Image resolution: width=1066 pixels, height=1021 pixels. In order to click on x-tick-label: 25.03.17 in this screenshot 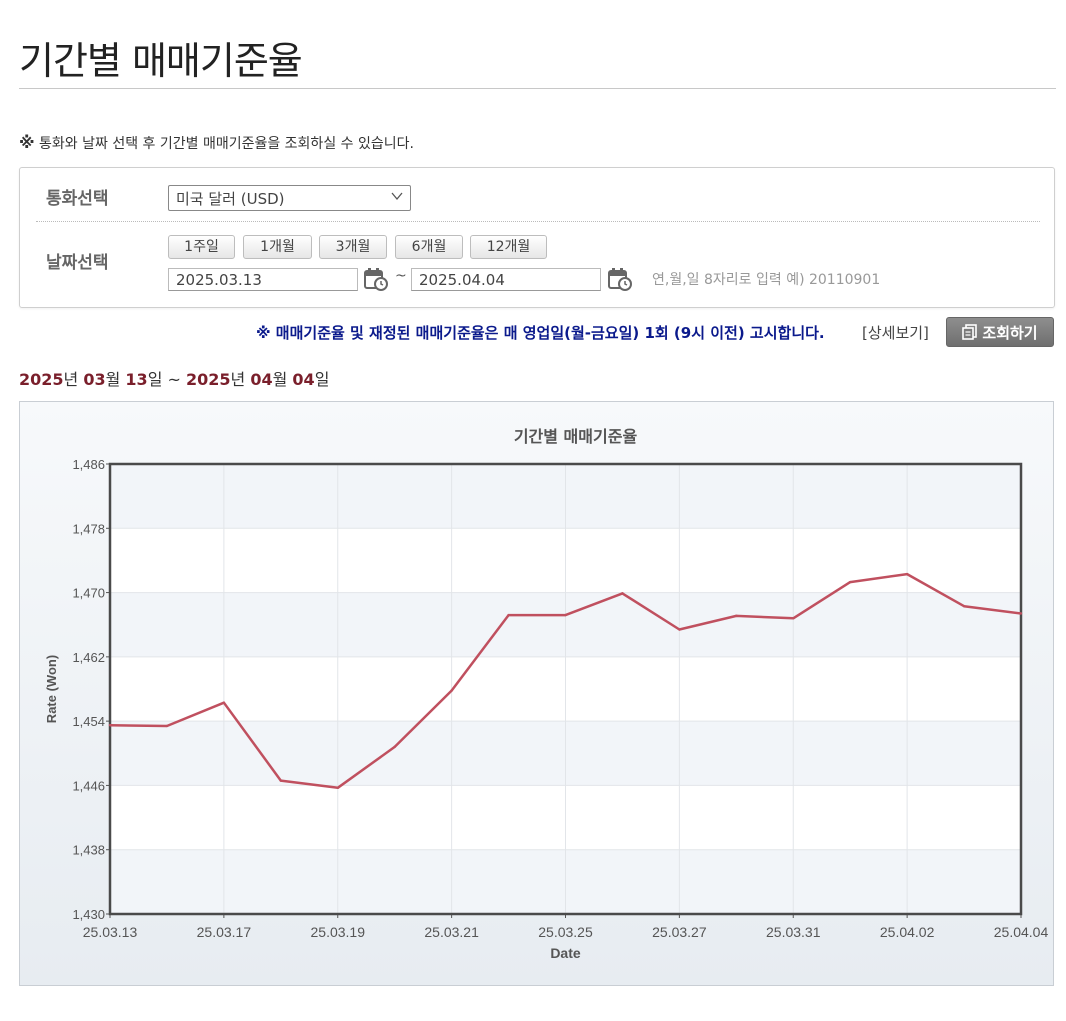, I will do `click(224, 932)`.